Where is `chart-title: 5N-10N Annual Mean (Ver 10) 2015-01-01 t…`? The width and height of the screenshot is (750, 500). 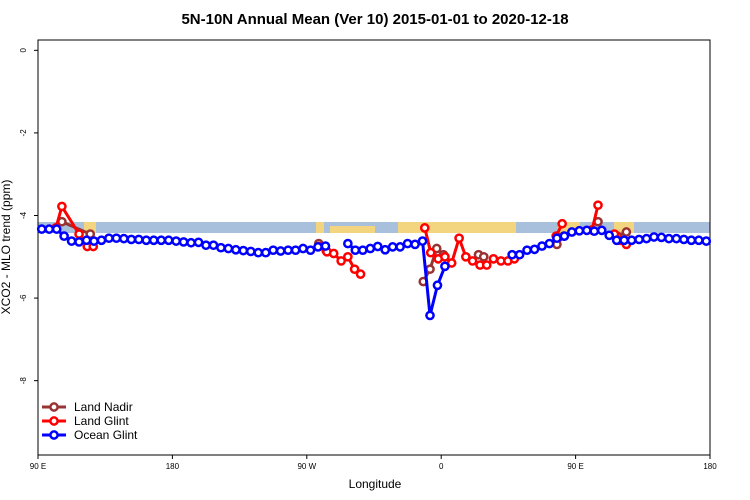 chart-title: 5N-10N Annual Mean (Ver 10) 2015-01-01 t… is located at coordinates (374, 19).